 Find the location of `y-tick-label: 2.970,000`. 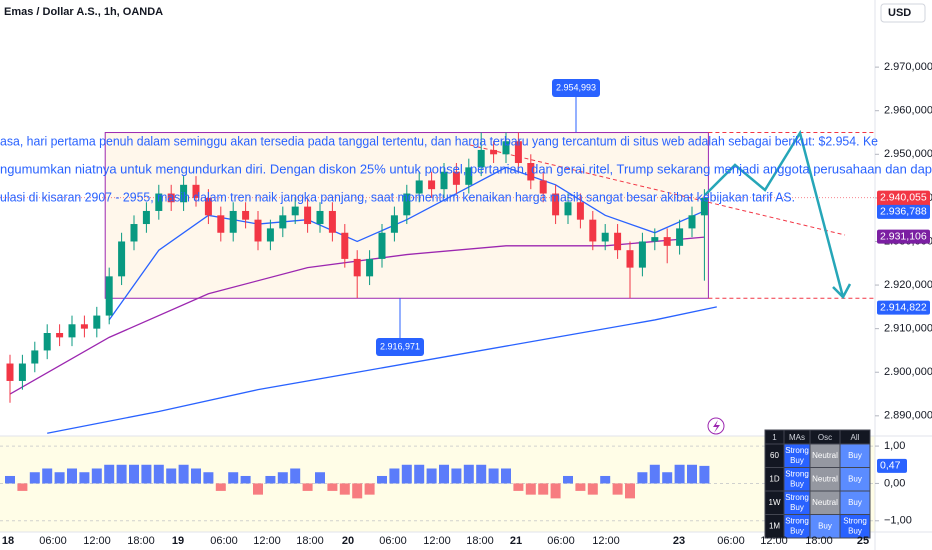

y-tick-label: 2.970,000 is located at coordinates (908, 67).